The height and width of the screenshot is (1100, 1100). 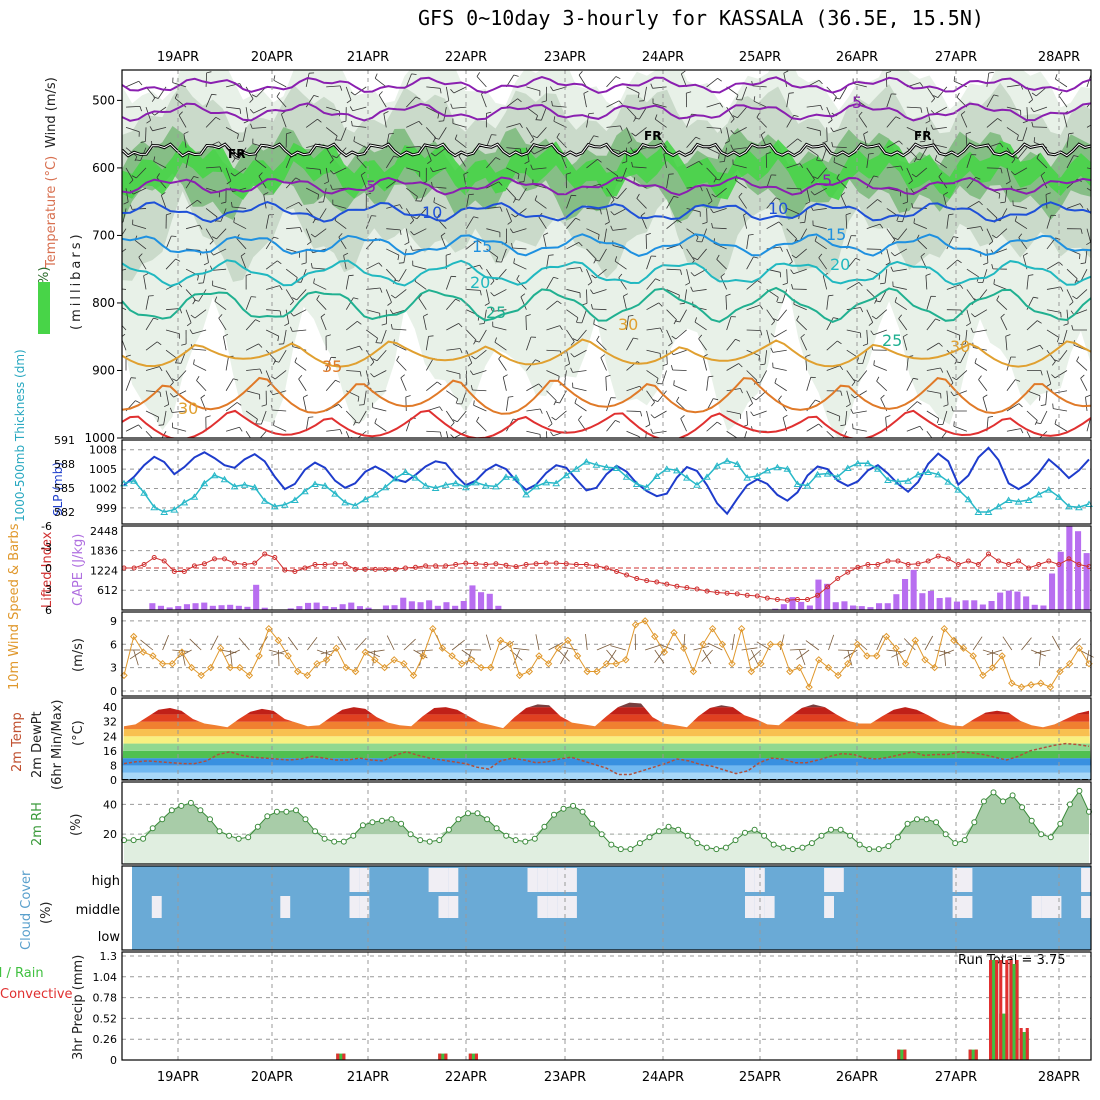 What do you see at coordinates (63, 569) in the screenshot?
I see `cape-labels: Lifted Index CAPE (J/kg)` at bounding box center [63, 569].